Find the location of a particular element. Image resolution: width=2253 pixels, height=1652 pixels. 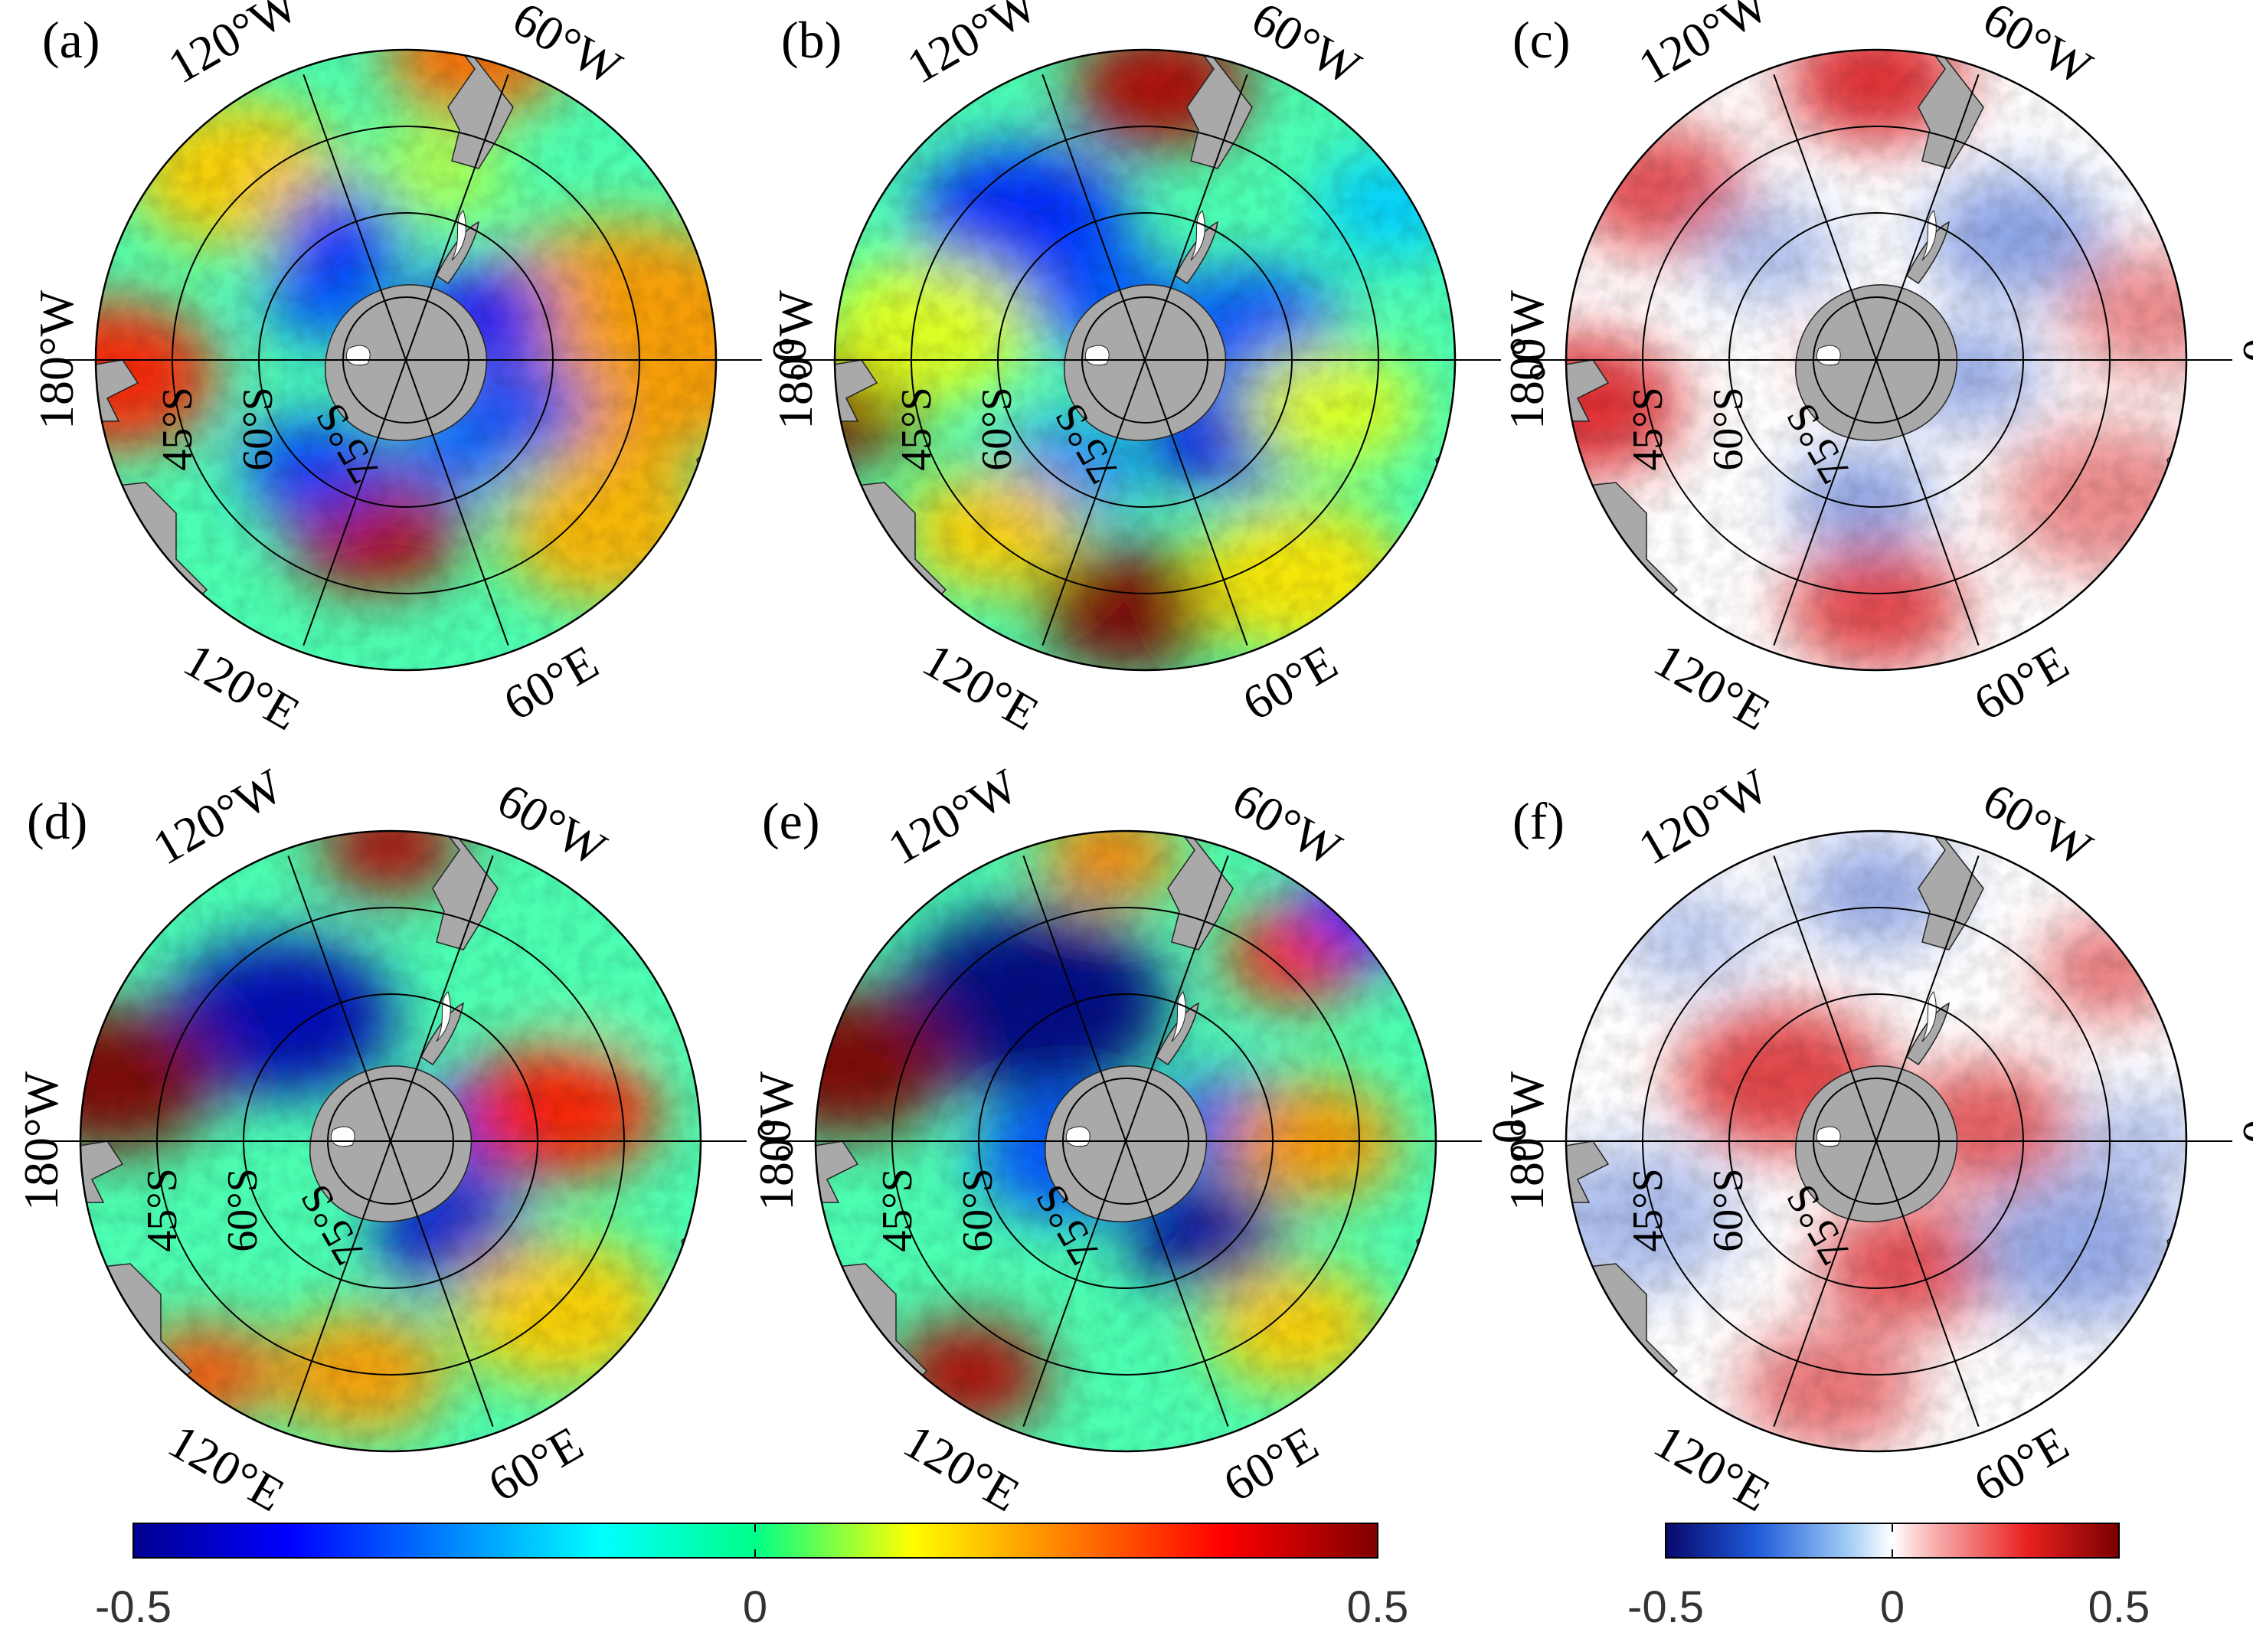

field-a is located at coordinates (406, 360).